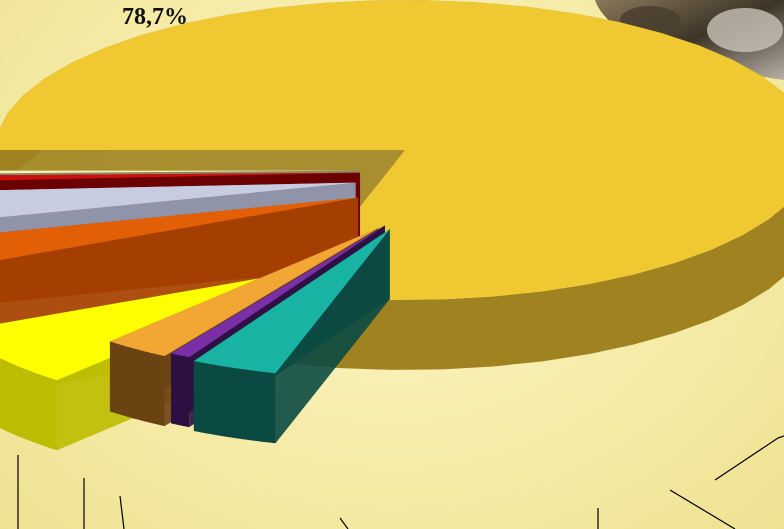 The height and width of the screenshot is (529, 784). Describe the element at coordinates (689, 40) in the screenshot. I see `rock-photo` at that location.